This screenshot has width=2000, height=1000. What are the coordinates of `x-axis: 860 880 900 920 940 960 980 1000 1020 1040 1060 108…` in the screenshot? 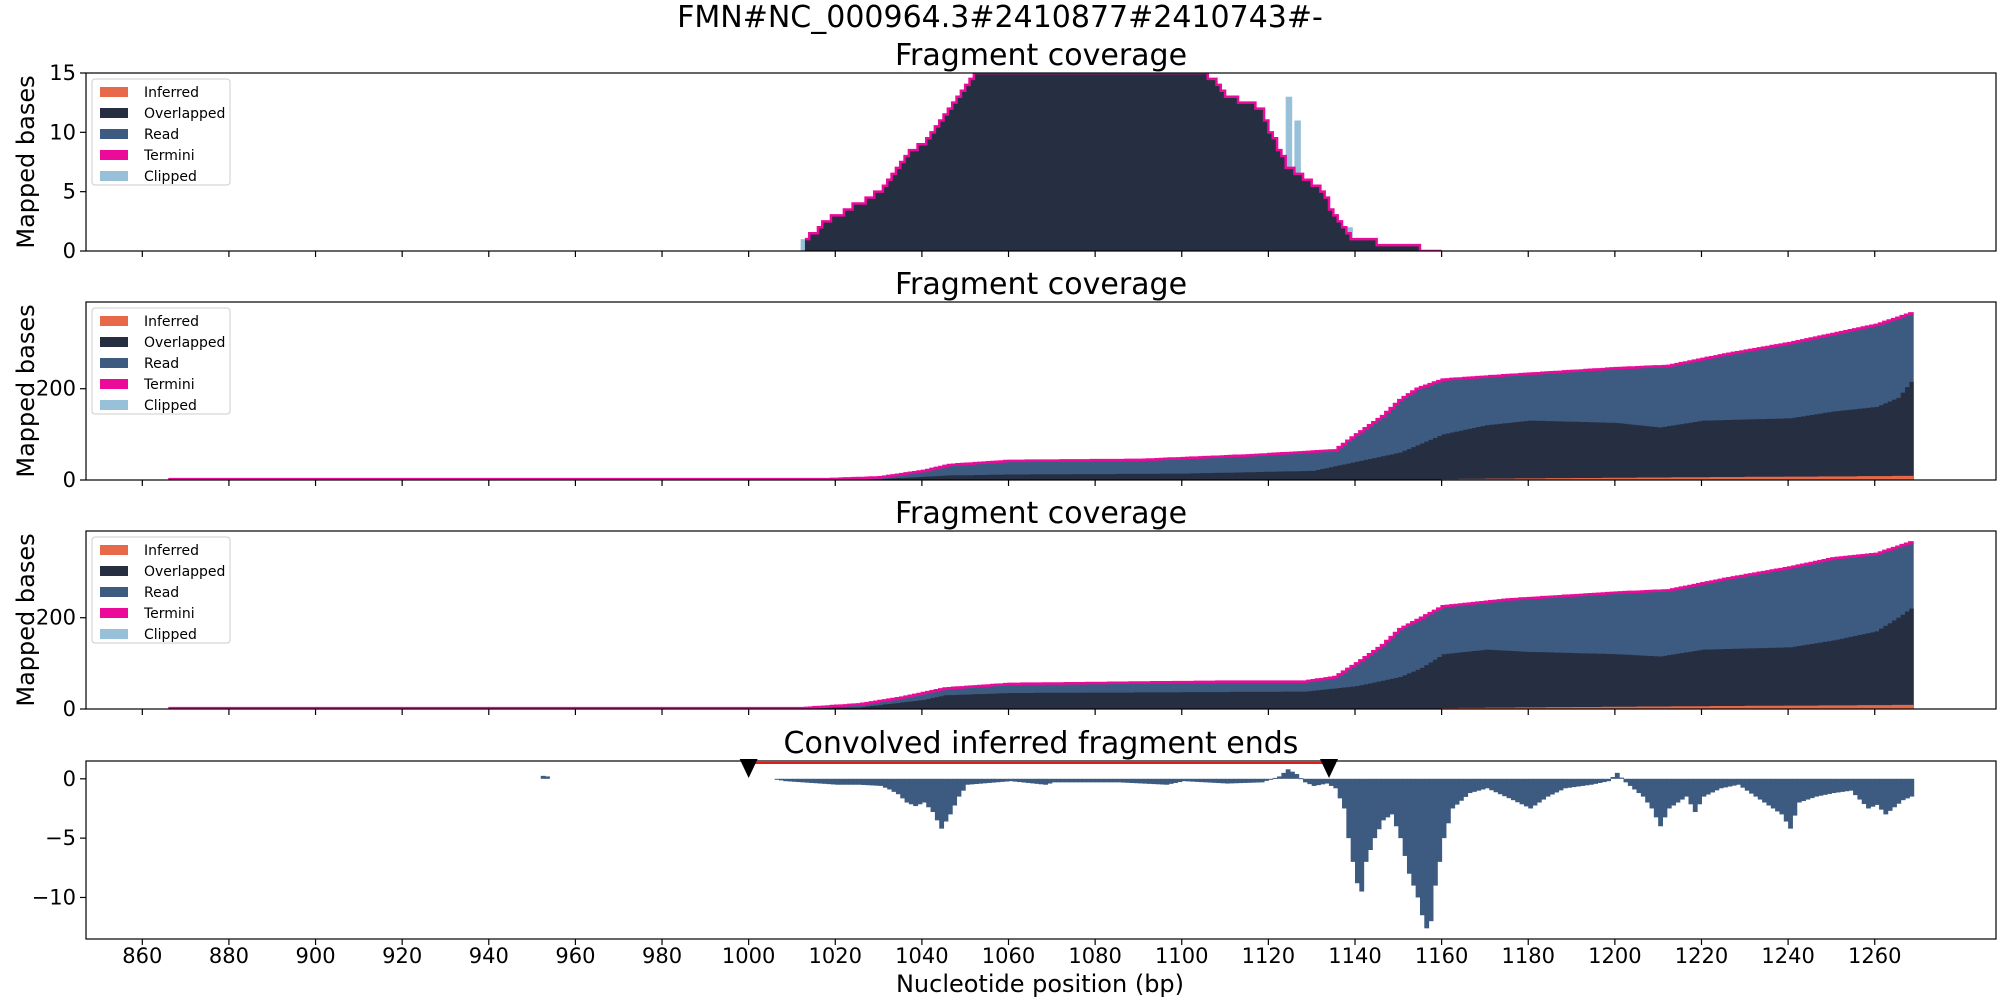 It's located at (1011, 956).